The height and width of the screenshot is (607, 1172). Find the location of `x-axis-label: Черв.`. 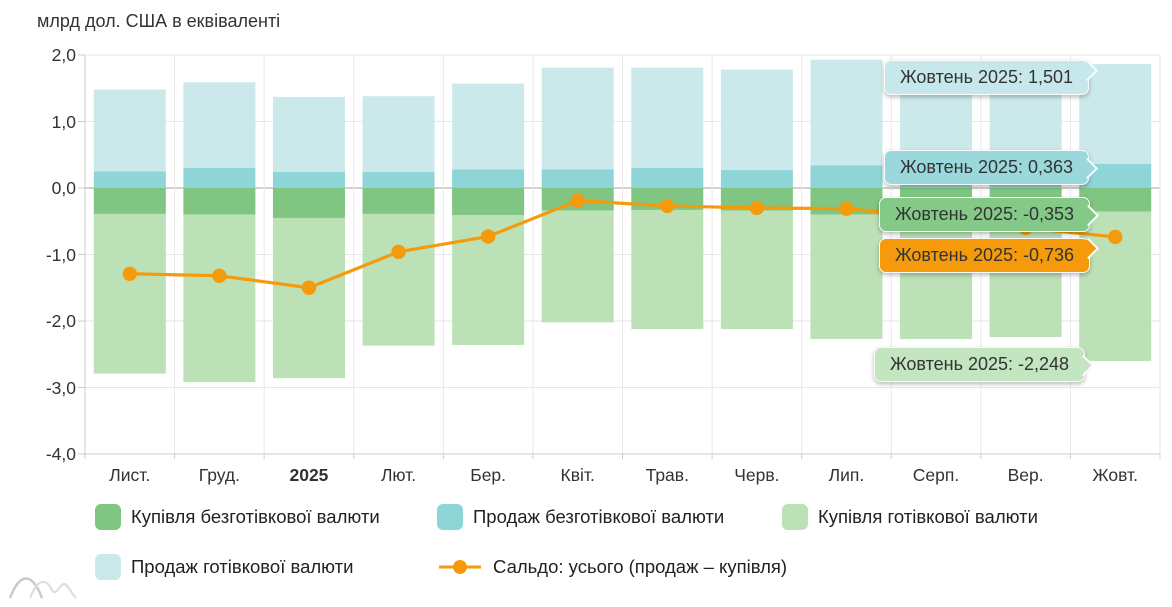

x-axis-label: Черв. is located at coordinates (757, 475).